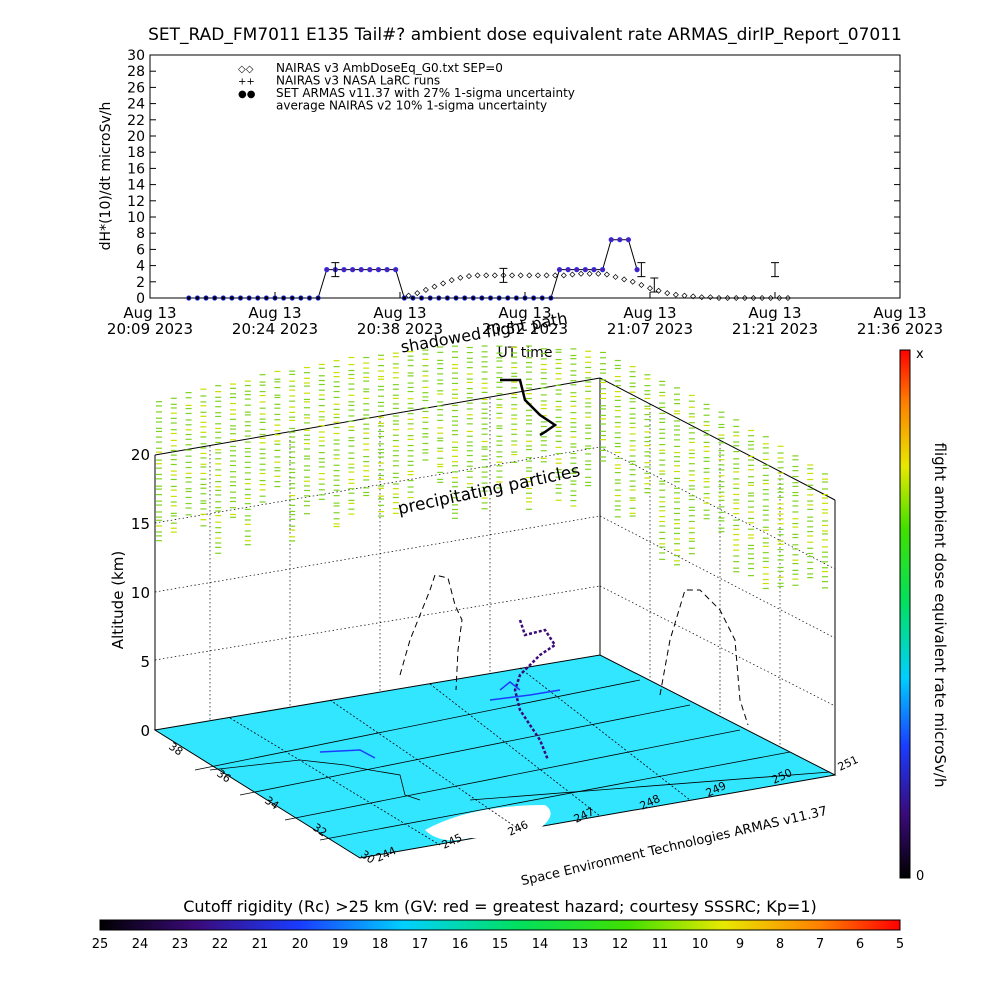  Describe the element at coordinates (140, 299) in the screenshot. I see `y-tick-label: 0` at that location.